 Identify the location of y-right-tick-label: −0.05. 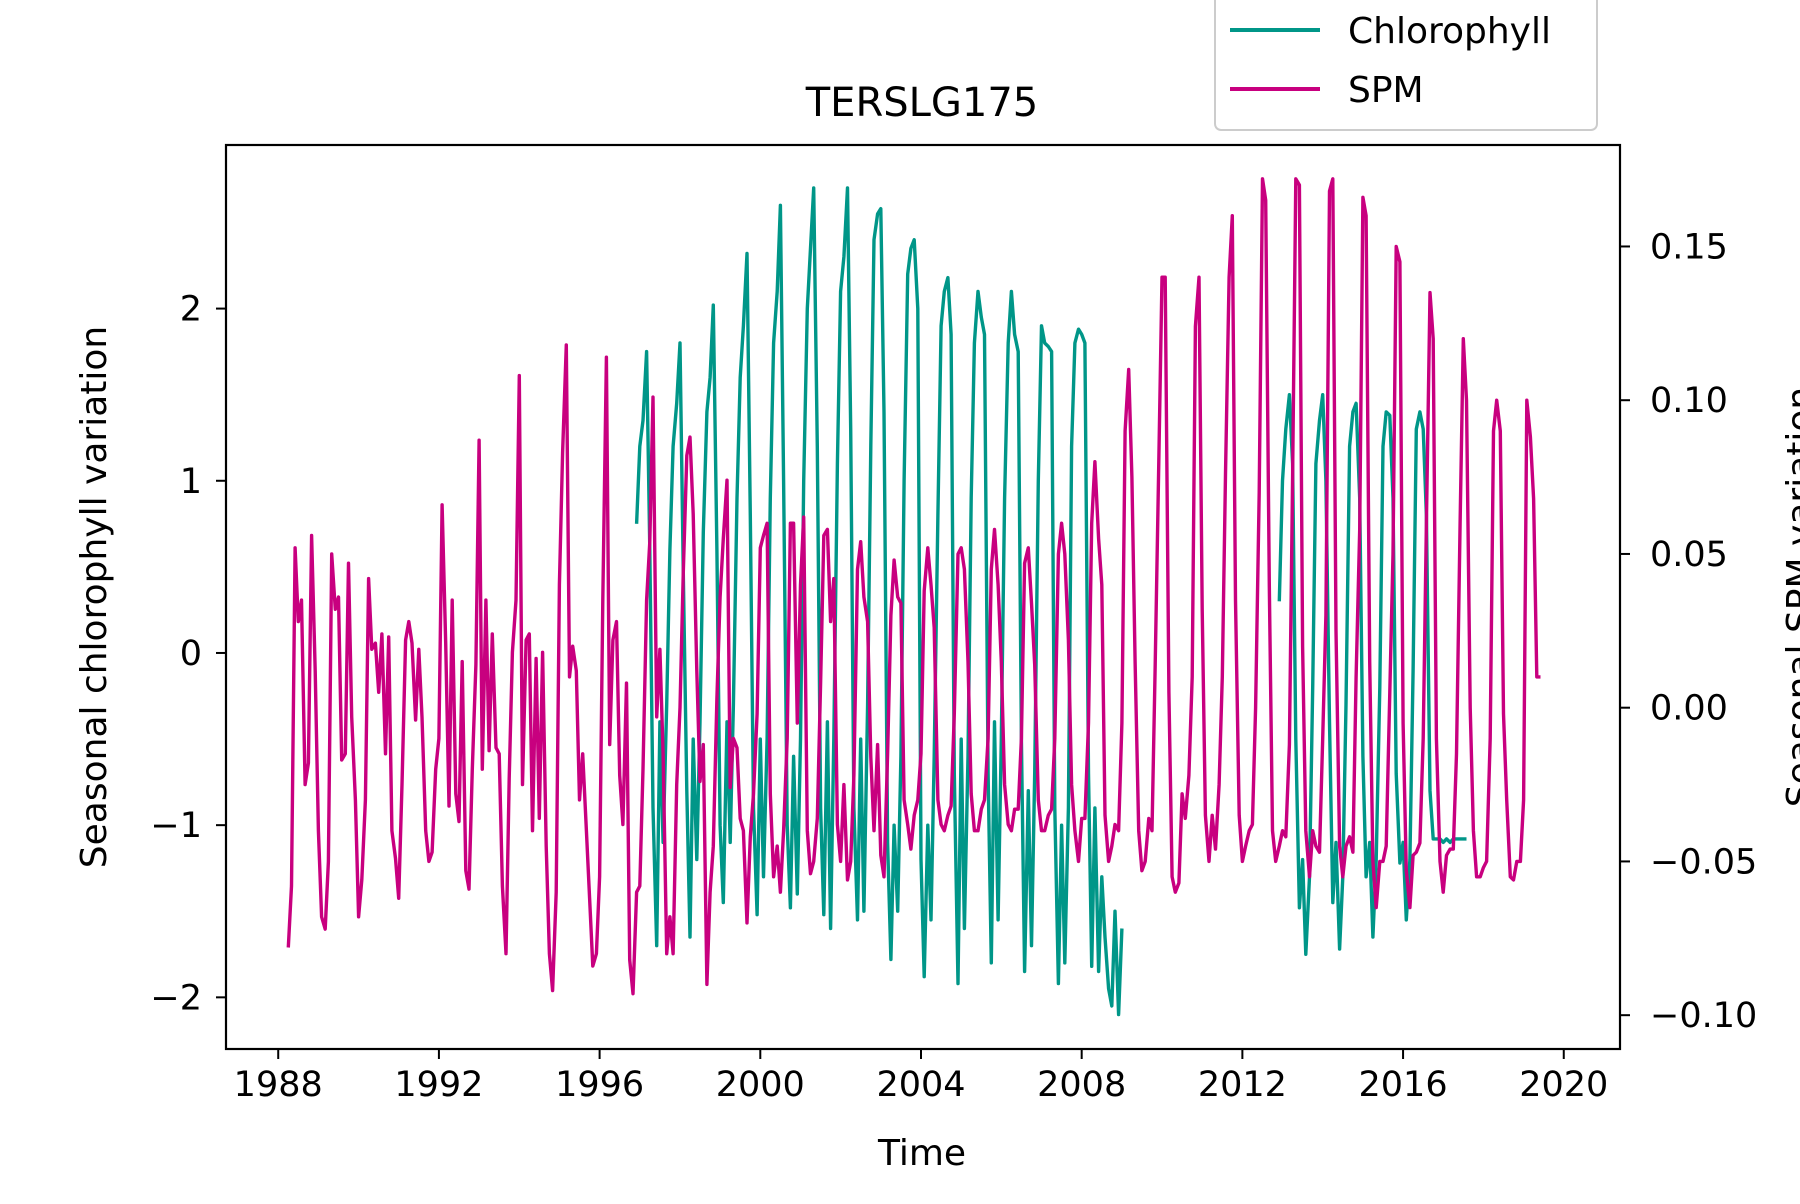
(1703, 862).